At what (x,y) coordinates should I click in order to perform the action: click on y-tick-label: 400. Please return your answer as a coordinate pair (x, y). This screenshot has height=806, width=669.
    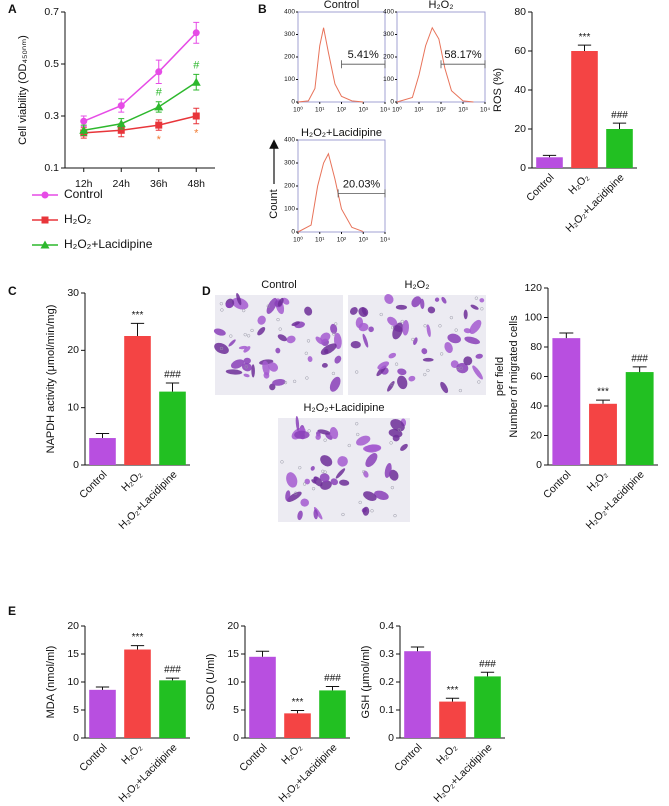
    Looking at the image, I should click on (388, 12).